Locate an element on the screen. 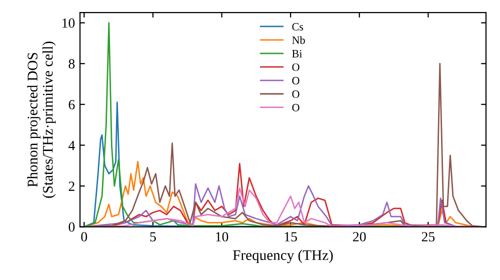  x-tick-label: 25 is located at coordinates (428, 237).